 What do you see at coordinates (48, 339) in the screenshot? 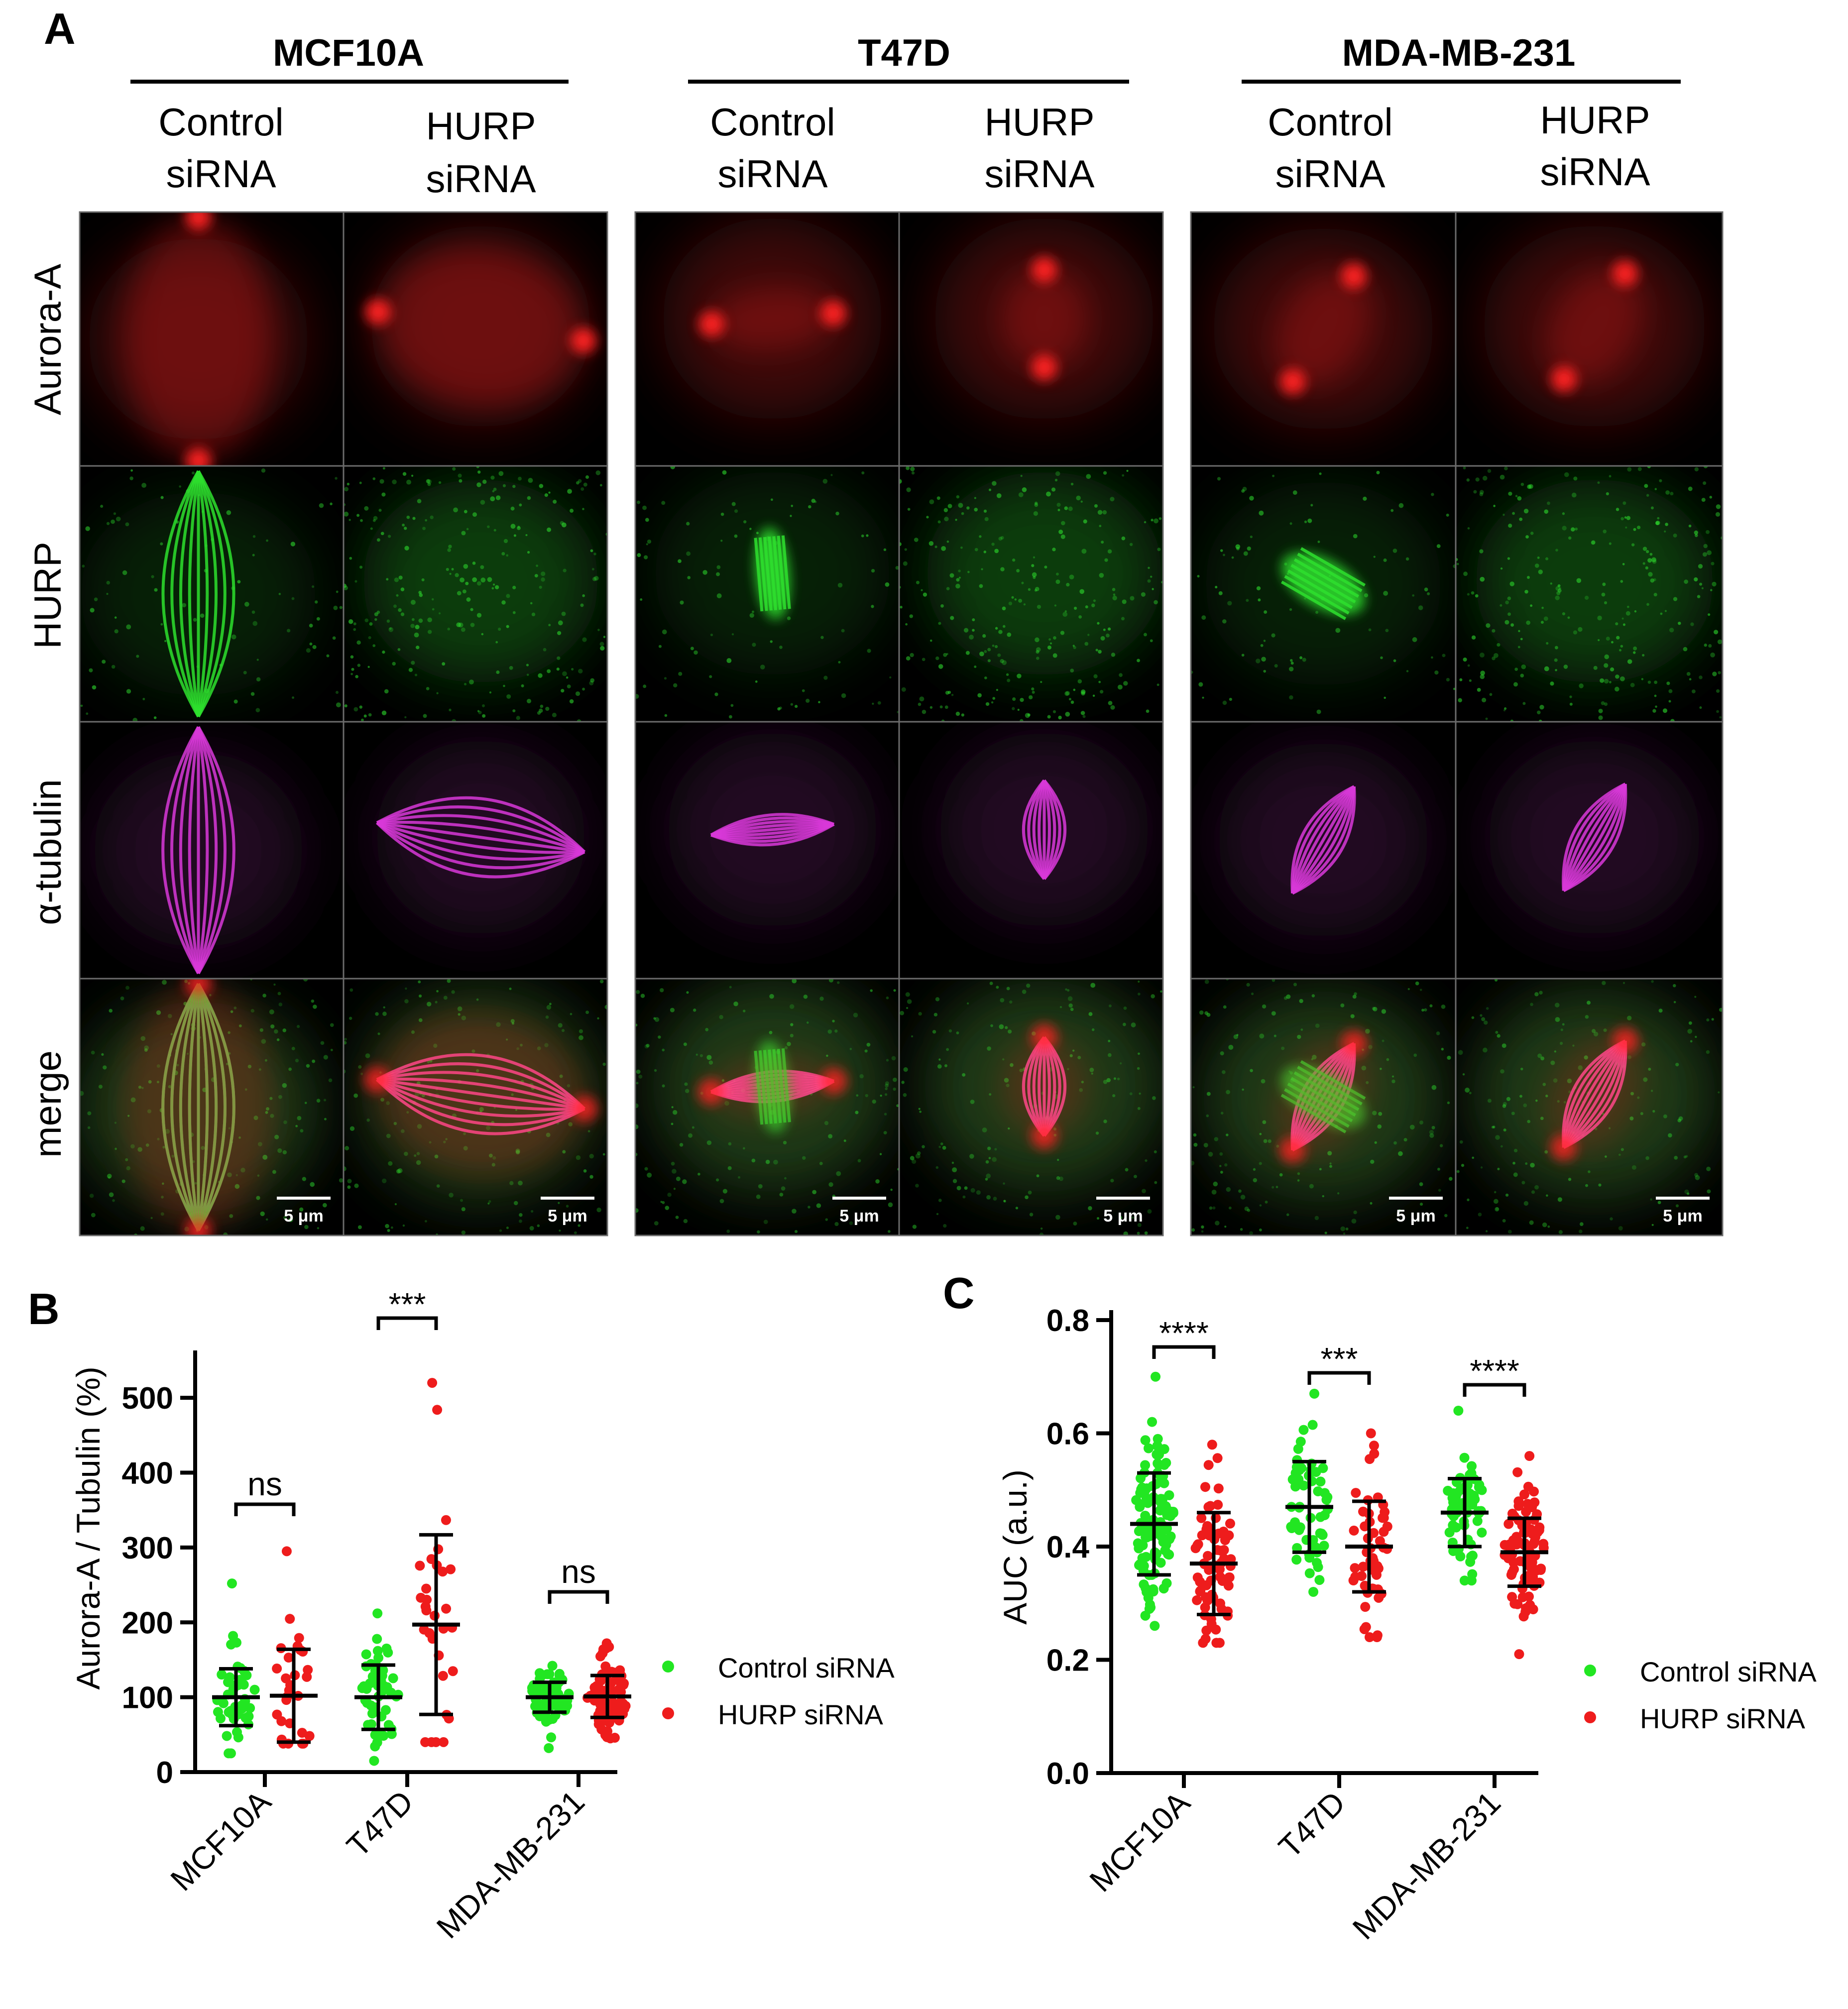
I see `row-label-aurora-a: Aurora-A` at bounding box center [48, 339].